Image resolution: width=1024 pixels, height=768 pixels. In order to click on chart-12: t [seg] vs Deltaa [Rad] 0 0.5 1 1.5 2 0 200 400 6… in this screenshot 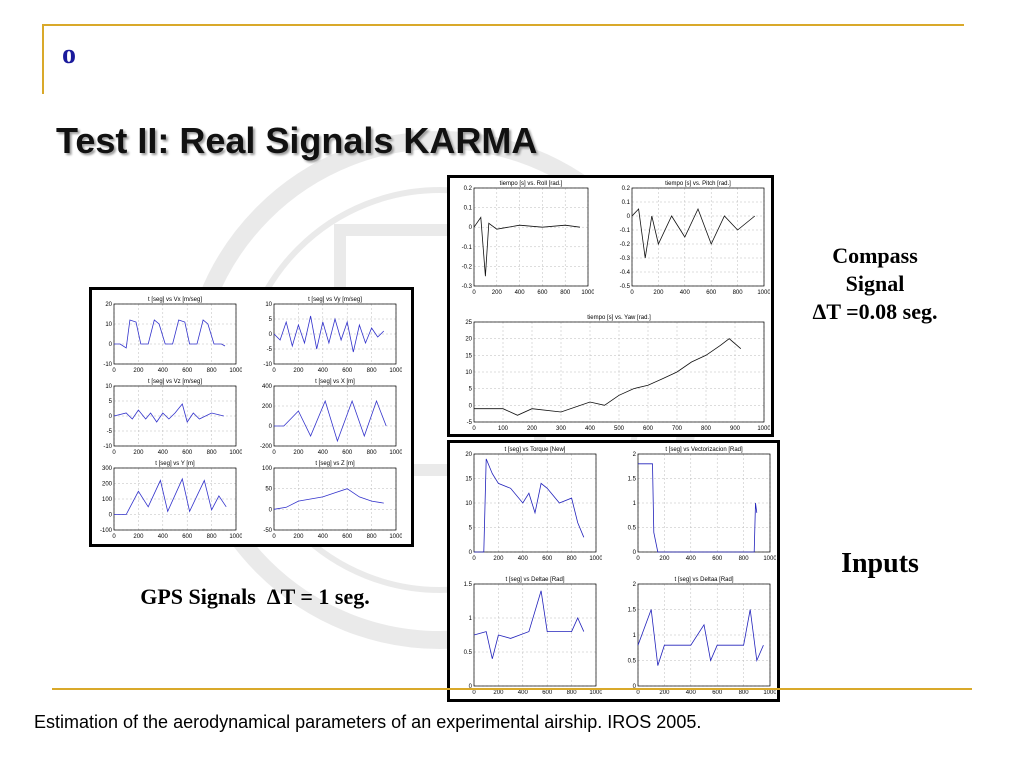, I will do `click(696, 636)`.